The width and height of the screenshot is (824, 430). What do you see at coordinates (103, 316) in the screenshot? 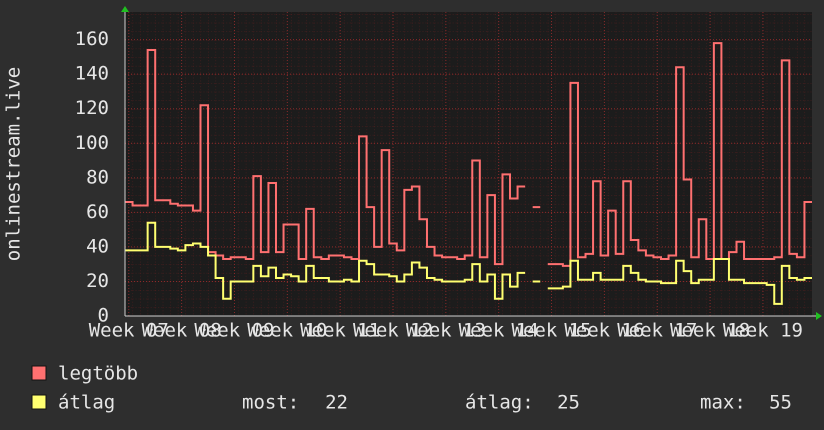
I see `y-tick-label: 0` at bounding box center [103, 316].